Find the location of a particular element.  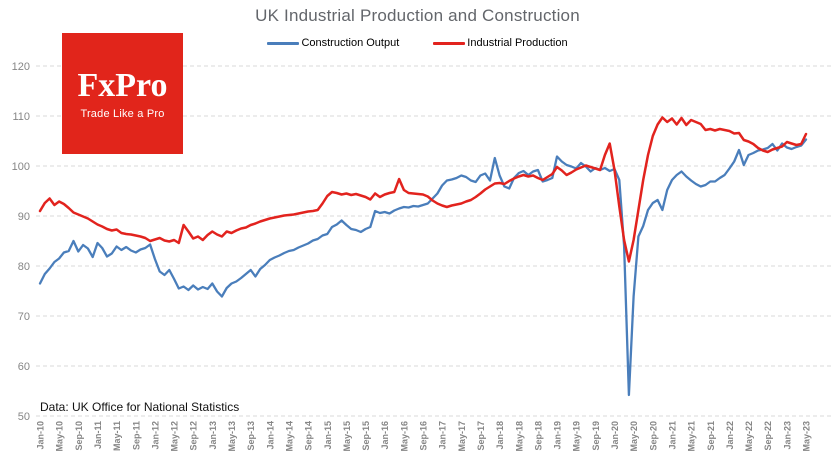

x-tick-label: May-12 is located at coordinates (175, 436).